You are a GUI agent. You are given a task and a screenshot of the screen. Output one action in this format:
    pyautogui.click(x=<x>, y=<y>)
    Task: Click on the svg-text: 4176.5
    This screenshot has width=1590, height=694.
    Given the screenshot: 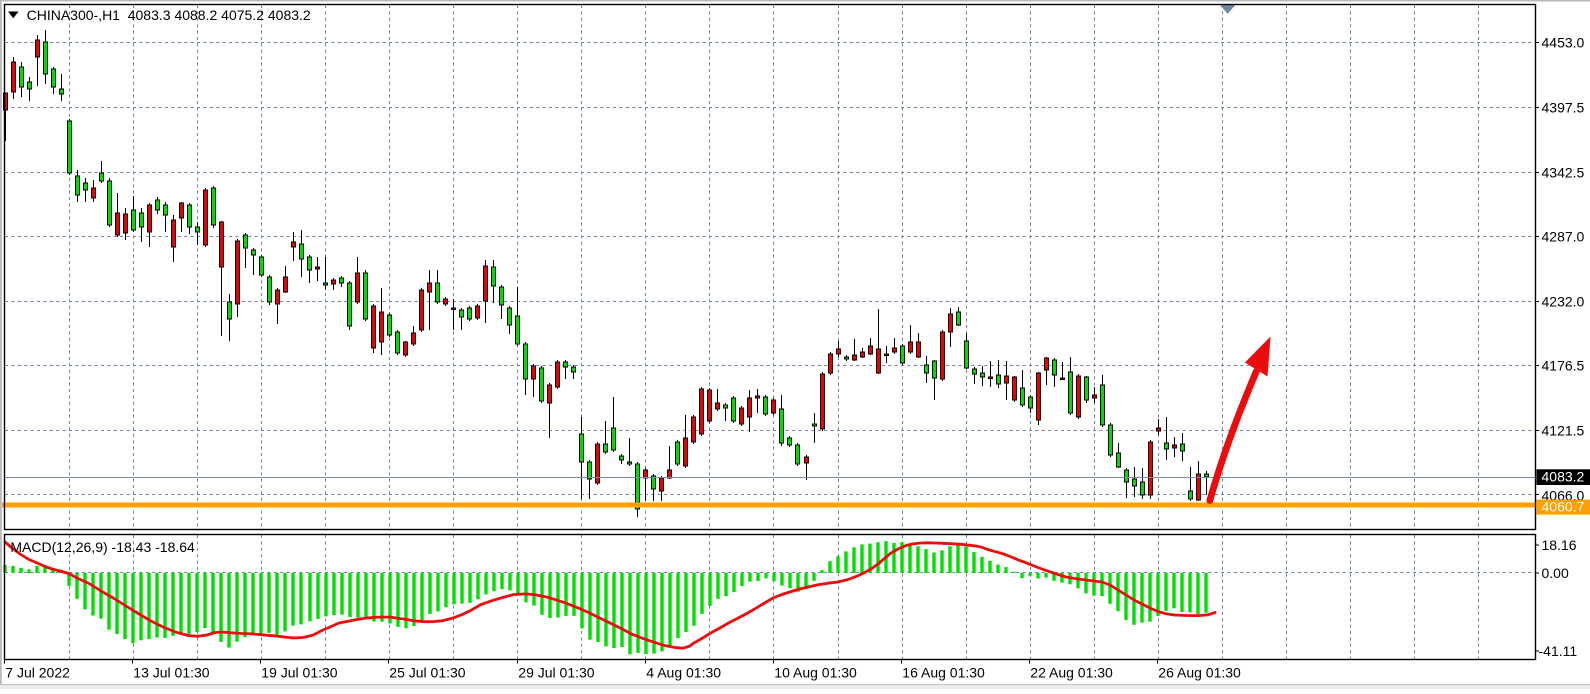 What is the action you would take?
    pyautogui.click(x=1563, y=365)
    